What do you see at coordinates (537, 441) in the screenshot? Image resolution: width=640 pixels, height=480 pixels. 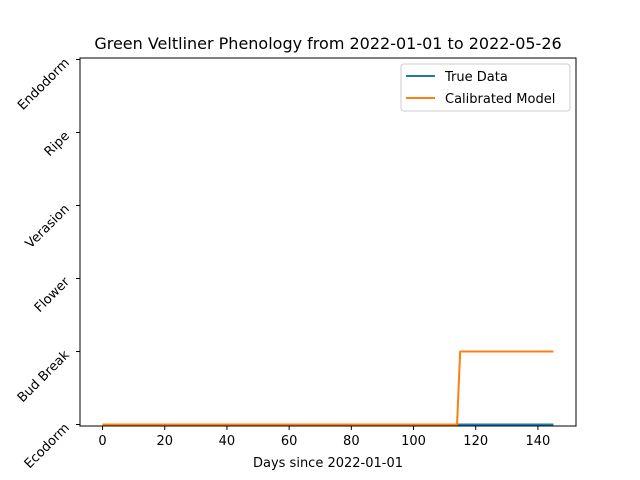 I see `x-tick-label: 140` at bounding box center [537, 441].